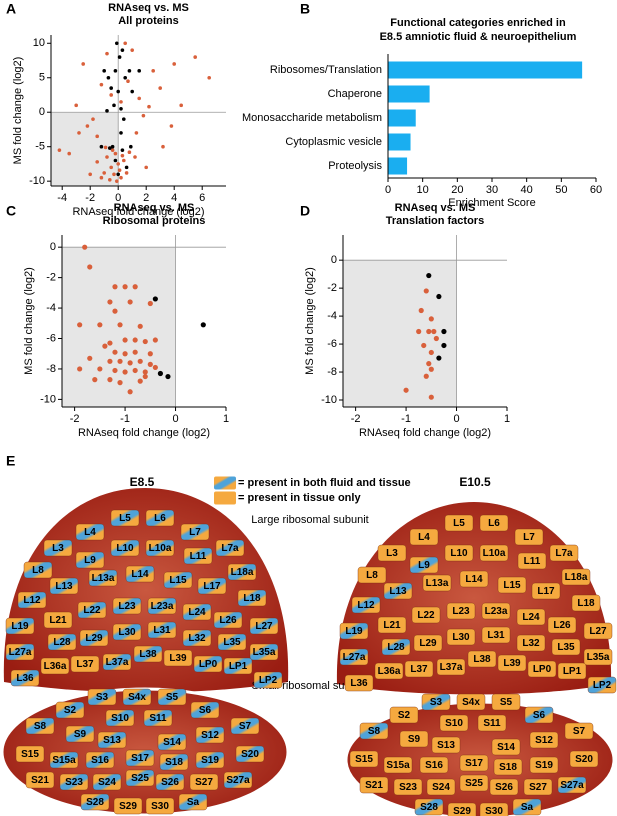 This screenshot has width=617, height=816. I want to click on protein-label: L10a, so click(494, 553).